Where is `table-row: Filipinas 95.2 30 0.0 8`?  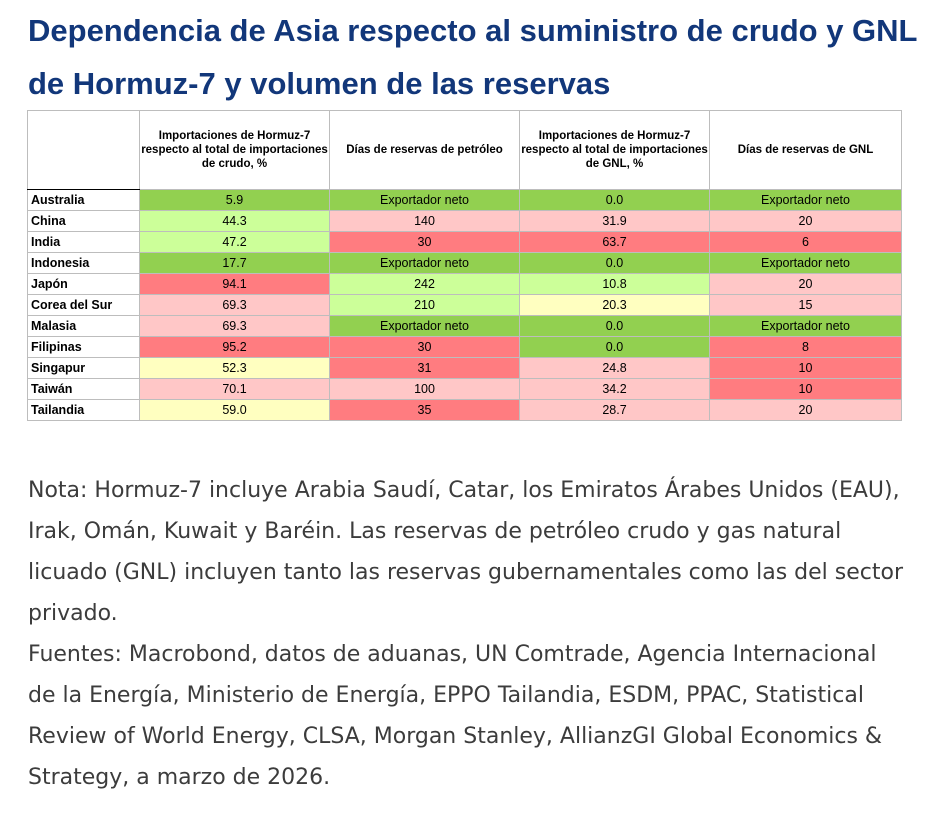 table-row: Filipinas 95.2 30 0.0 8 is located at coordinates (464, 347).